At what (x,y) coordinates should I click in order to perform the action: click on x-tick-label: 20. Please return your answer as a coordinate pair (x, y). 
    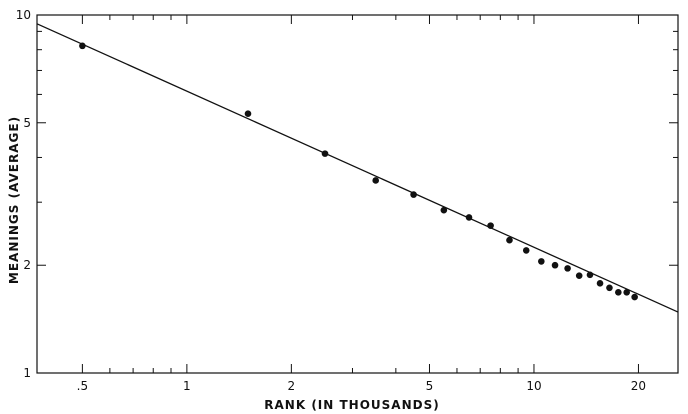
    Looking at the image, I should click on (638, 386).